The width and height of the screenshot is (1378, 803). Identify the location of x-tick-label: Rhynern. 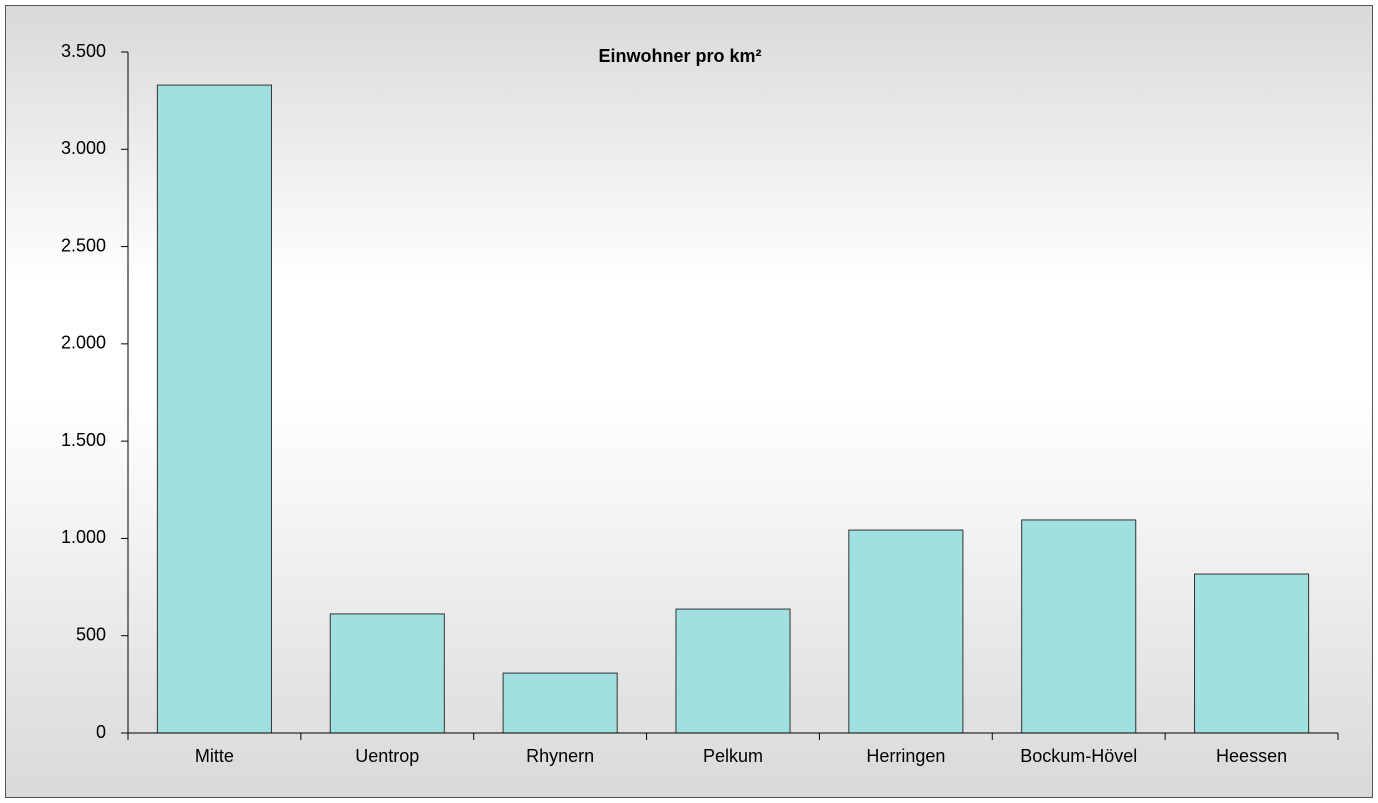
(560, 756).